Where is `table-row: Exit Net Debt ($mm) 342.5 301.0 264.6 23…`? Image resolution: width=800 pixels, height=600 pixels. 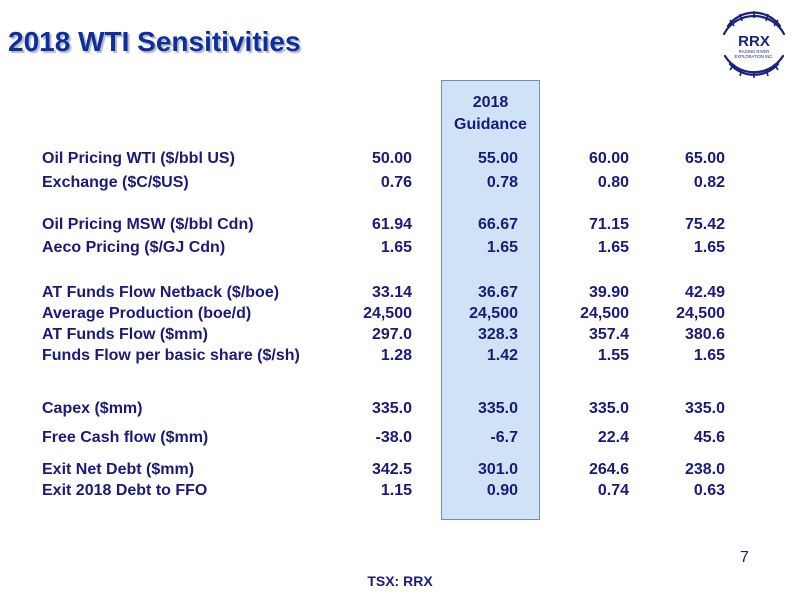
table-row: Exit Net Debt ($mm) 342.5 301.0 264.6 23… is located at coordinates (400, 471).